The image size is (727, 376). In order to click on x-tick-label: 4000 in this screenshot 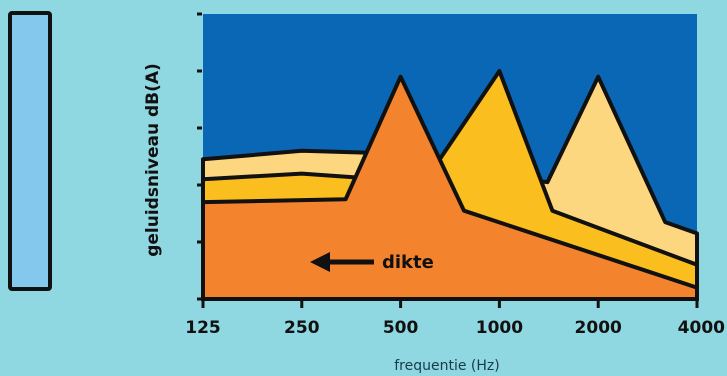, I will do `click(701, 328)`.